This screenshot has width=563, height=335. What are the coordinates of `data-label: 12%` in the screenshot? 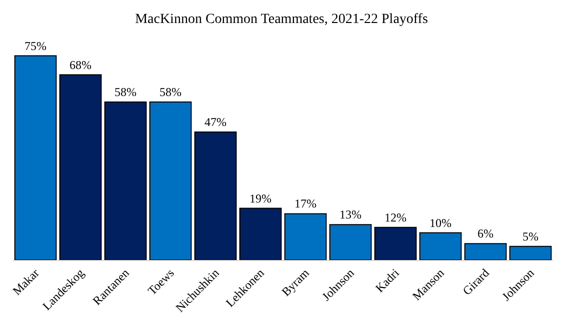 It's located at (395, 217).